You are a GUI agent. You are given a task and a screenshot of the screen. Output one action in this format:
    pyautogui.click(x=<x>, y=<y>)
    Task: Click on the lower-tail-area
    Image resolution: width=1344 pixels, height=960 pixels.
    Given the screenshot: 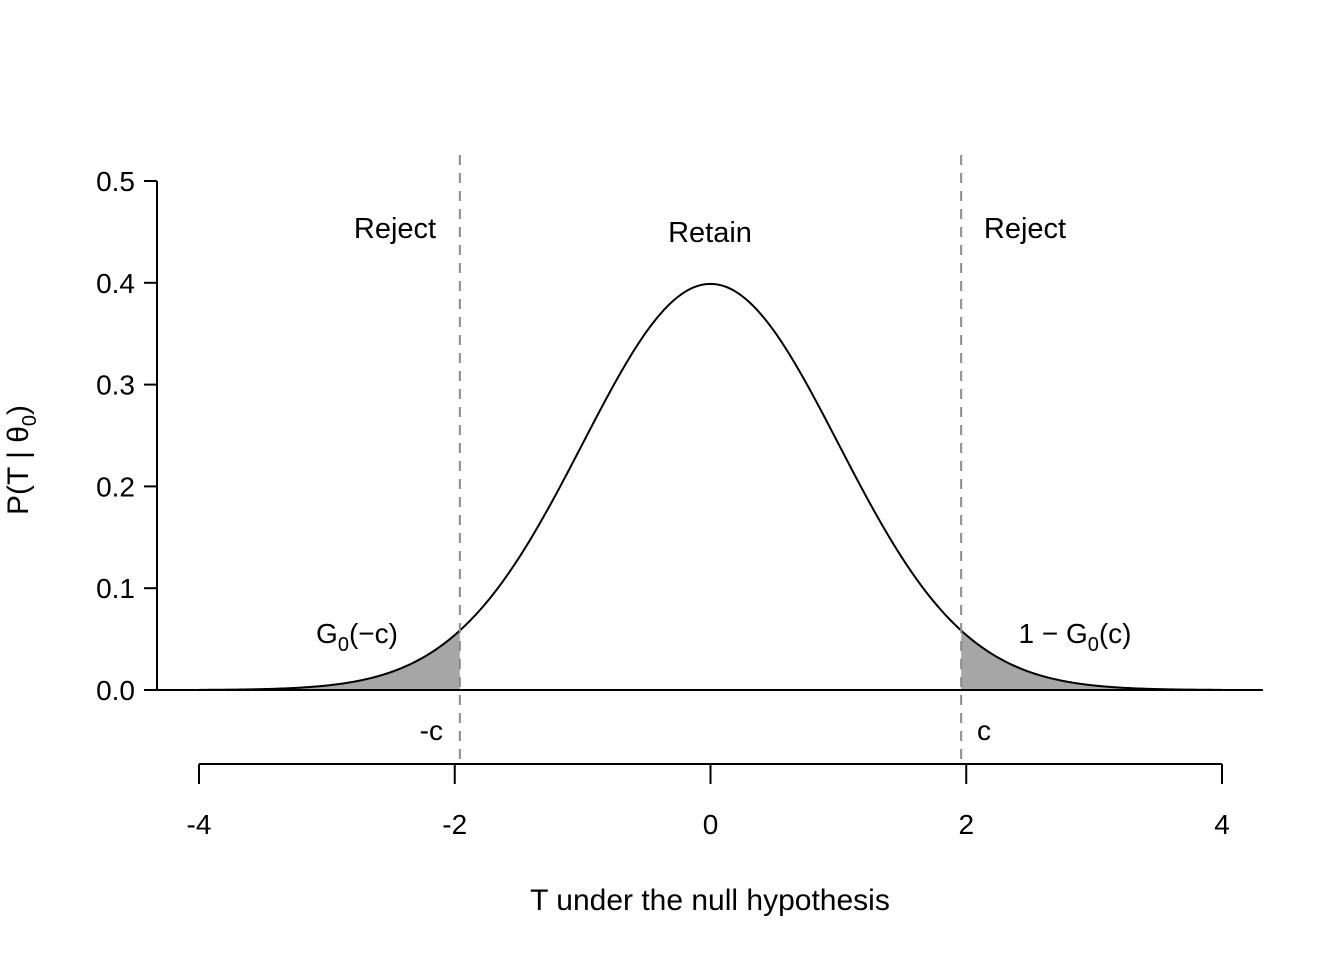 What is the action you would take?
    pyautogui.click(x=329, y=660)
    